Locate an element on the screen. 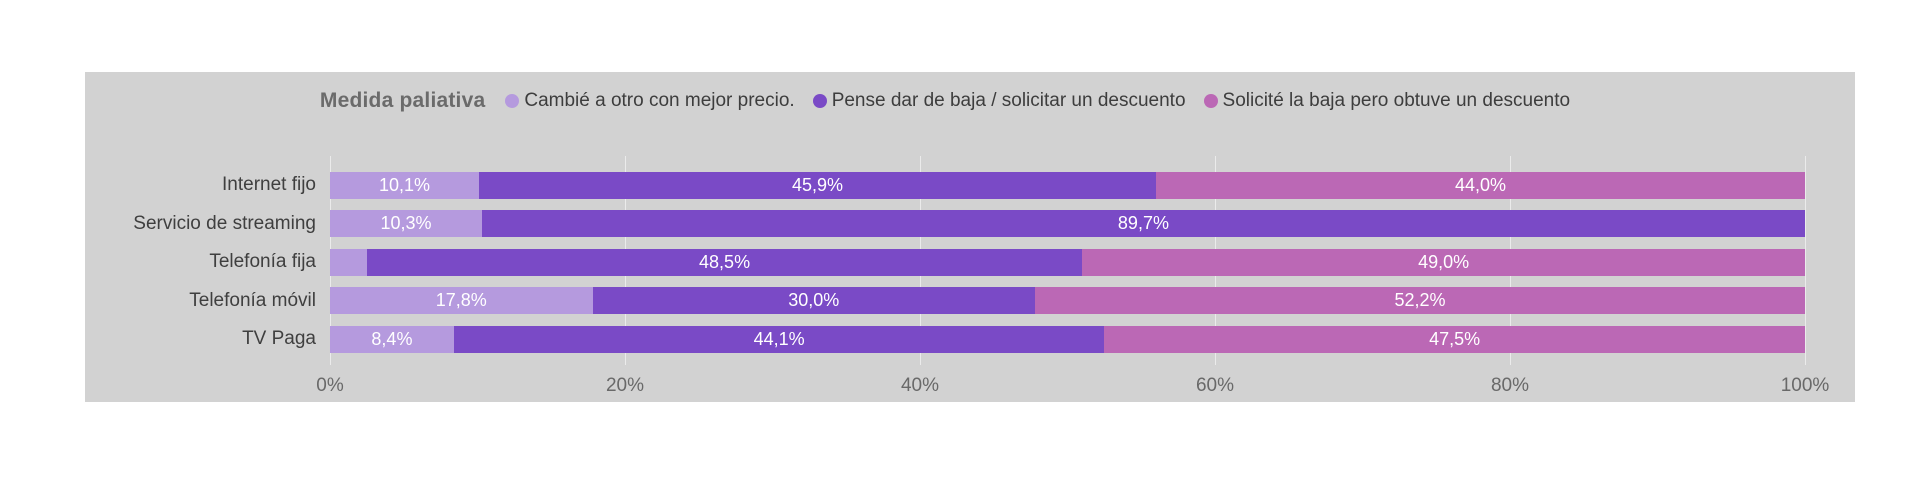 Image resolution: width=1920 pixels, height=483 pixels. bar-segment: 30,0% is located at coordinates (814, 301).